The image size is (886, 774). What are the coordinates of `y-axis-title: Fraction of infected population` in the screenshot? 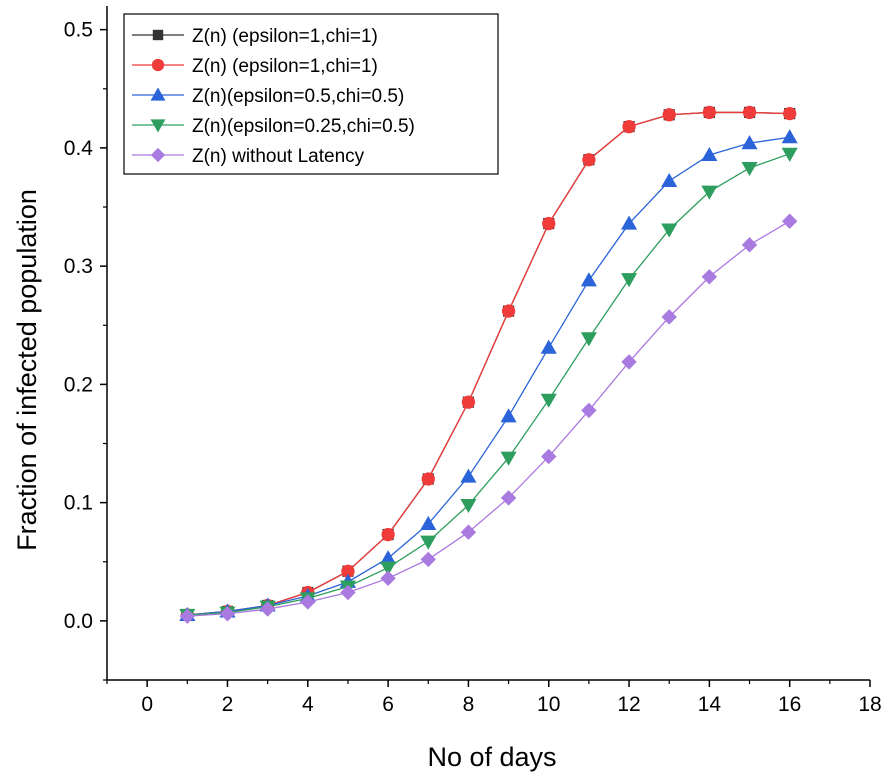 It's located at (27, 370).